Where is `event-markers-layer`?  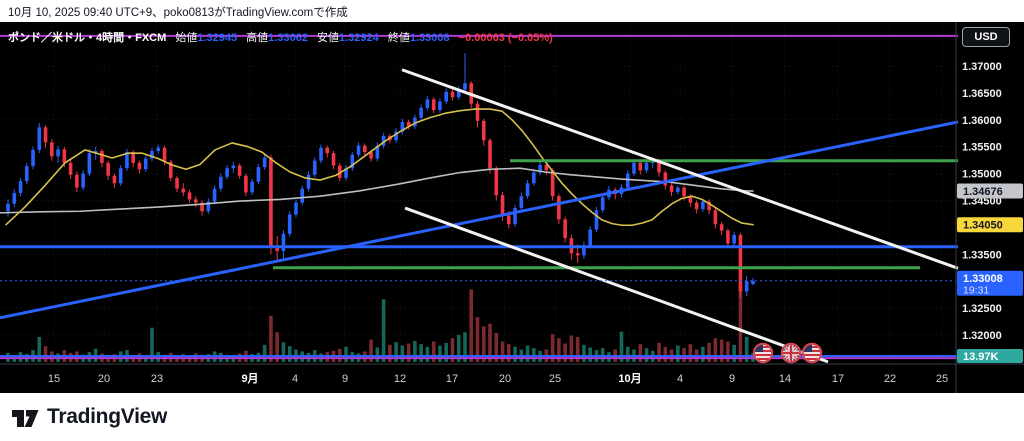
event-markers-layer is located at coordinates (787, 353).